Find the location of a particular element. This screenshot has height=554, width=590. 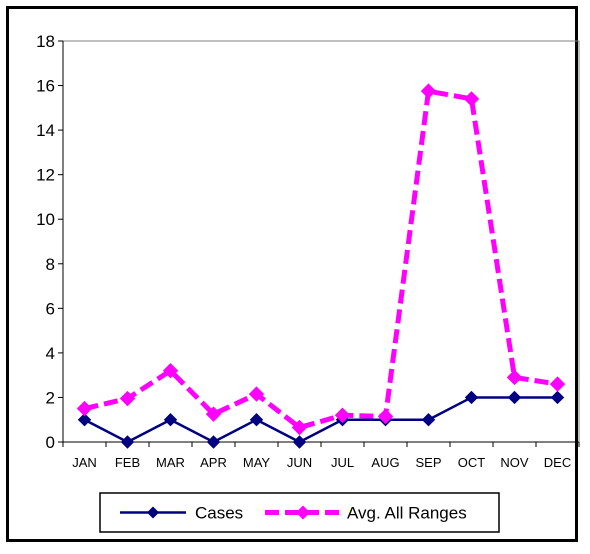

x-tick-label: MAY is located at coordinates (257, 462).